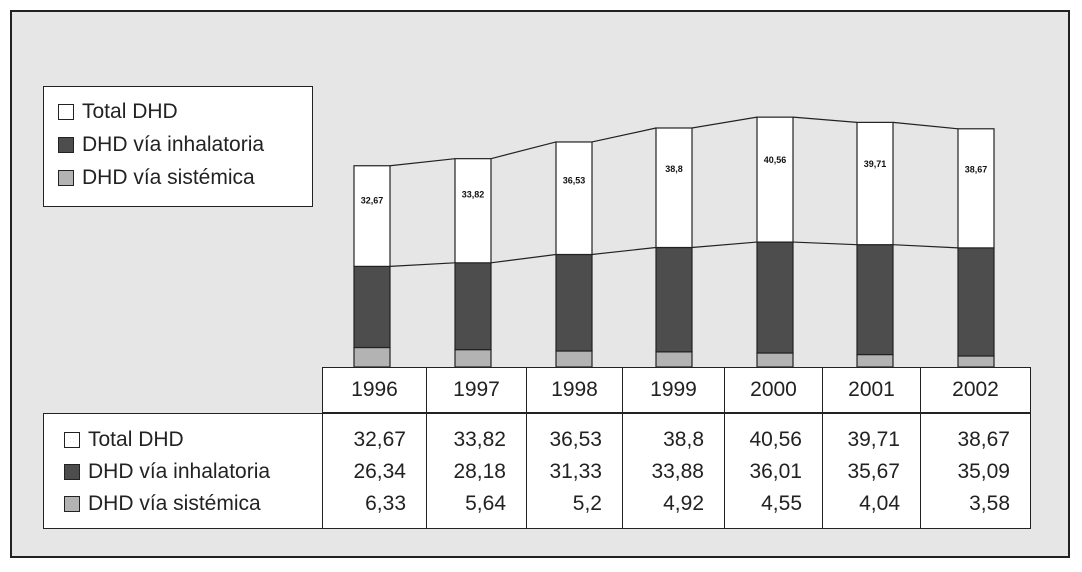  Describe the element at coordinates (385, 503) in the screenshot. I see `table-value: 6,33` at that location.